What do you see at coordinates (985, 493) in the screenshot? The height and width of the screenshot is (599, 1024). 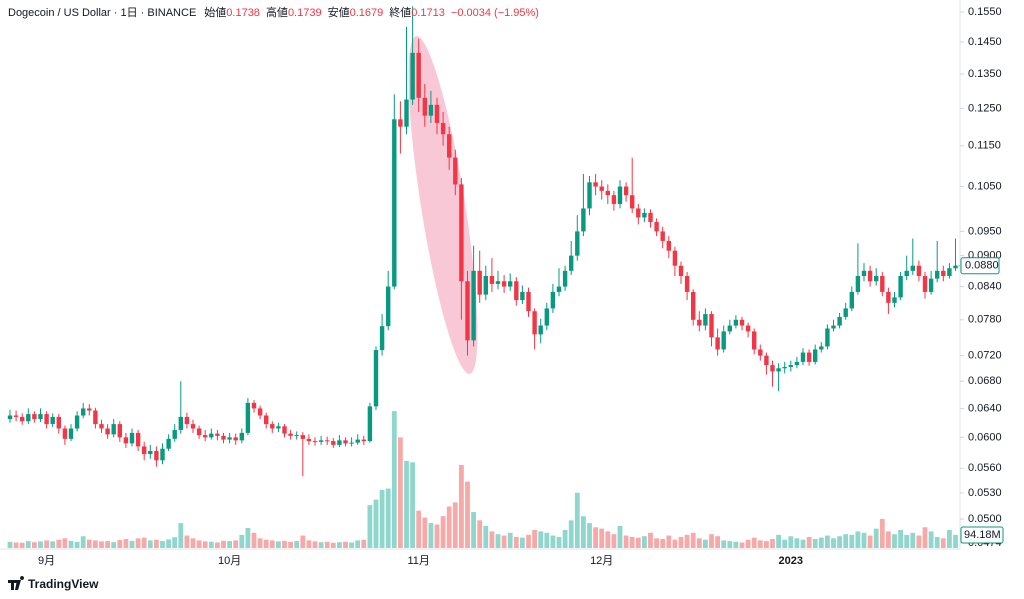 I see `y-tick-label: 0.0530` at bounding box center [985, 493].